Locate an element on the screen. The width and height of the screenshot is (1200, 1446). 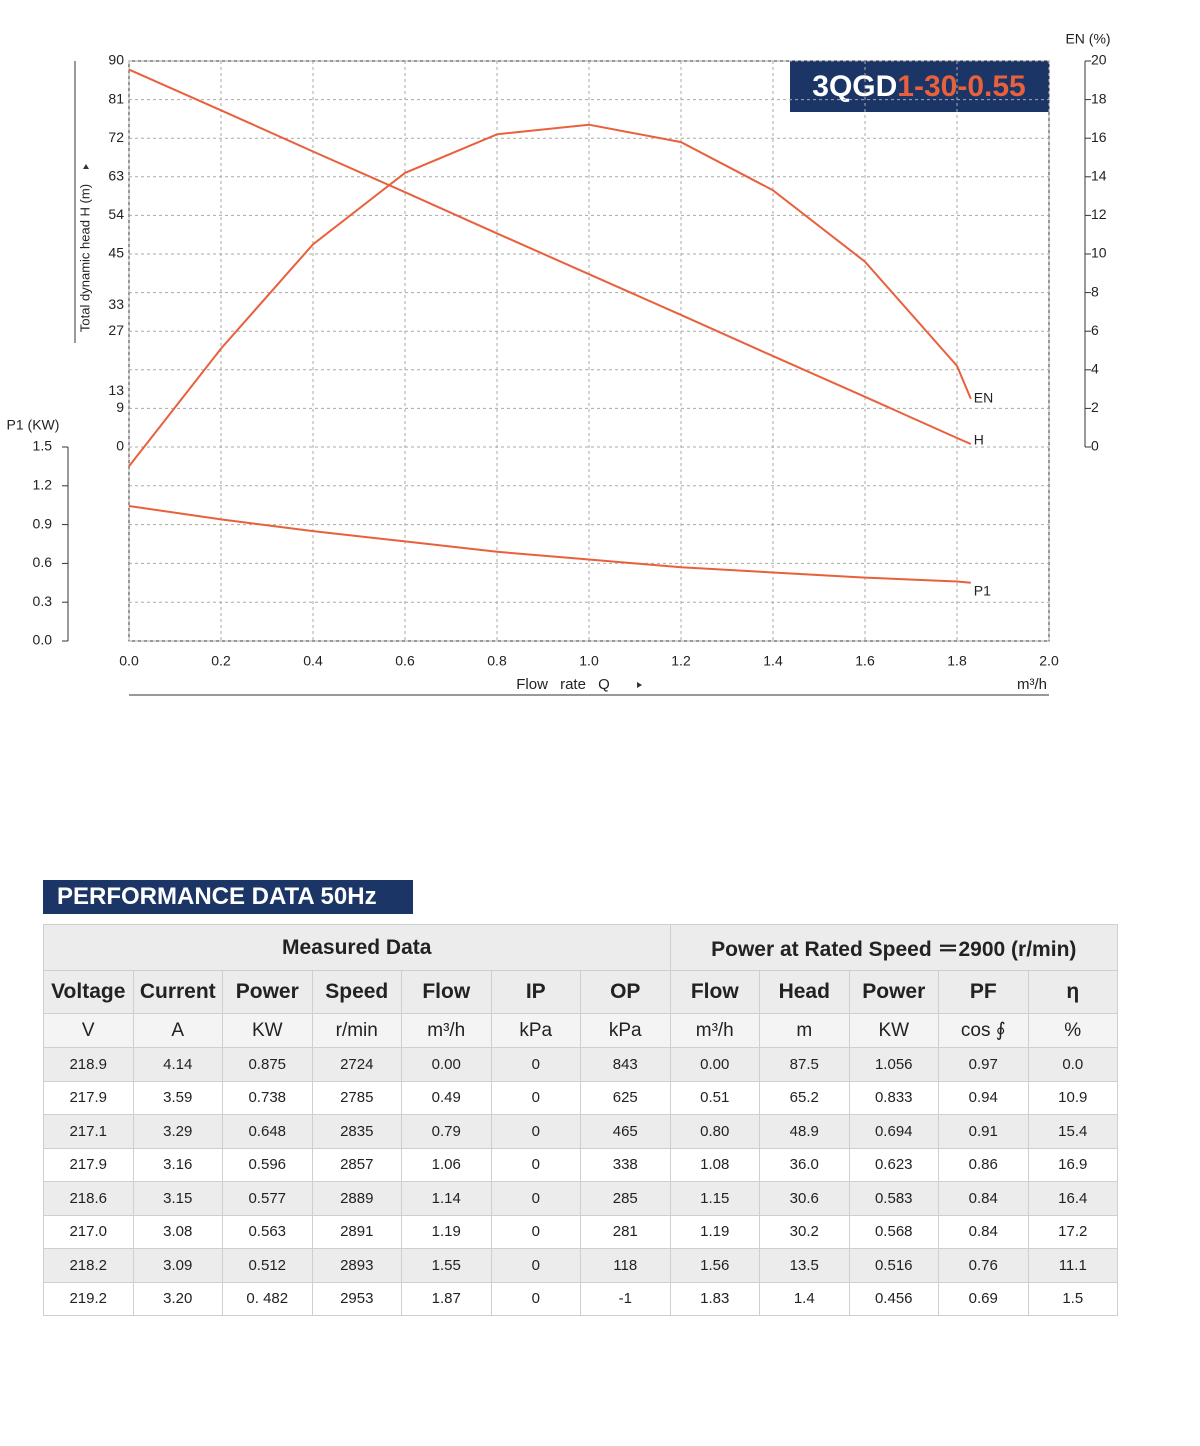
cell: 465 is located at coordinates (625, 1131).